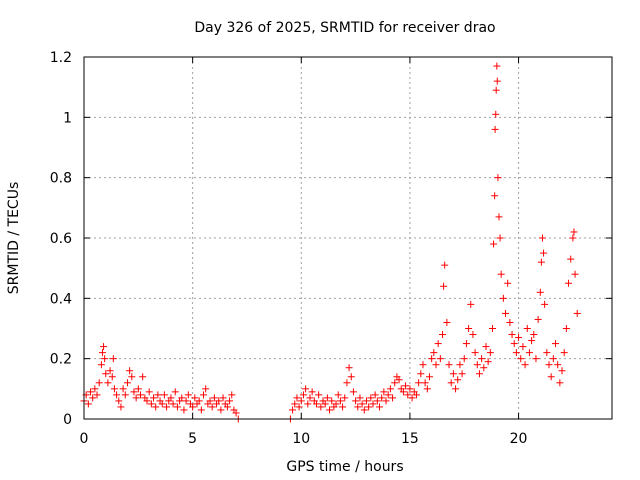 This screenshot has height=480, width=640. I want to click on x-axis-title: GPS time / hours, so click(344, 467).